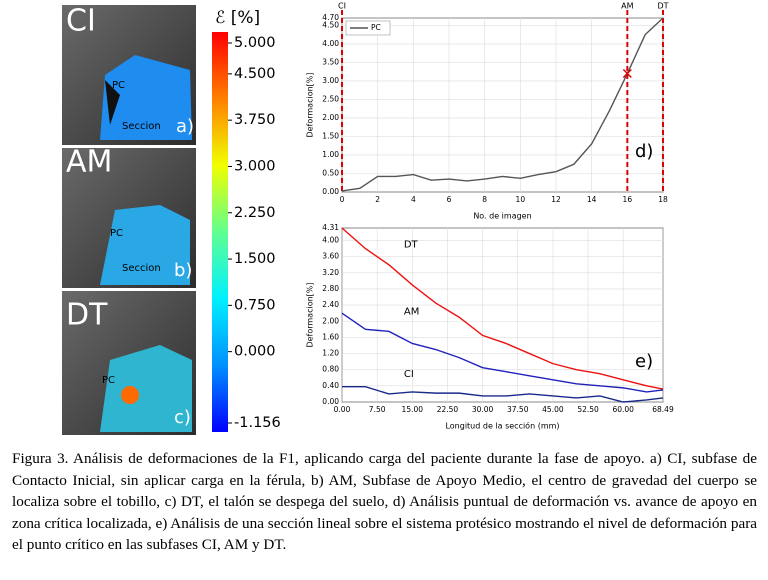 Image resolution: width=768 pixels, height=580 pixels. Describe the element at coordinates (483, 409) in the screenshot. I see `x-tick-label: 30.00` at that location.